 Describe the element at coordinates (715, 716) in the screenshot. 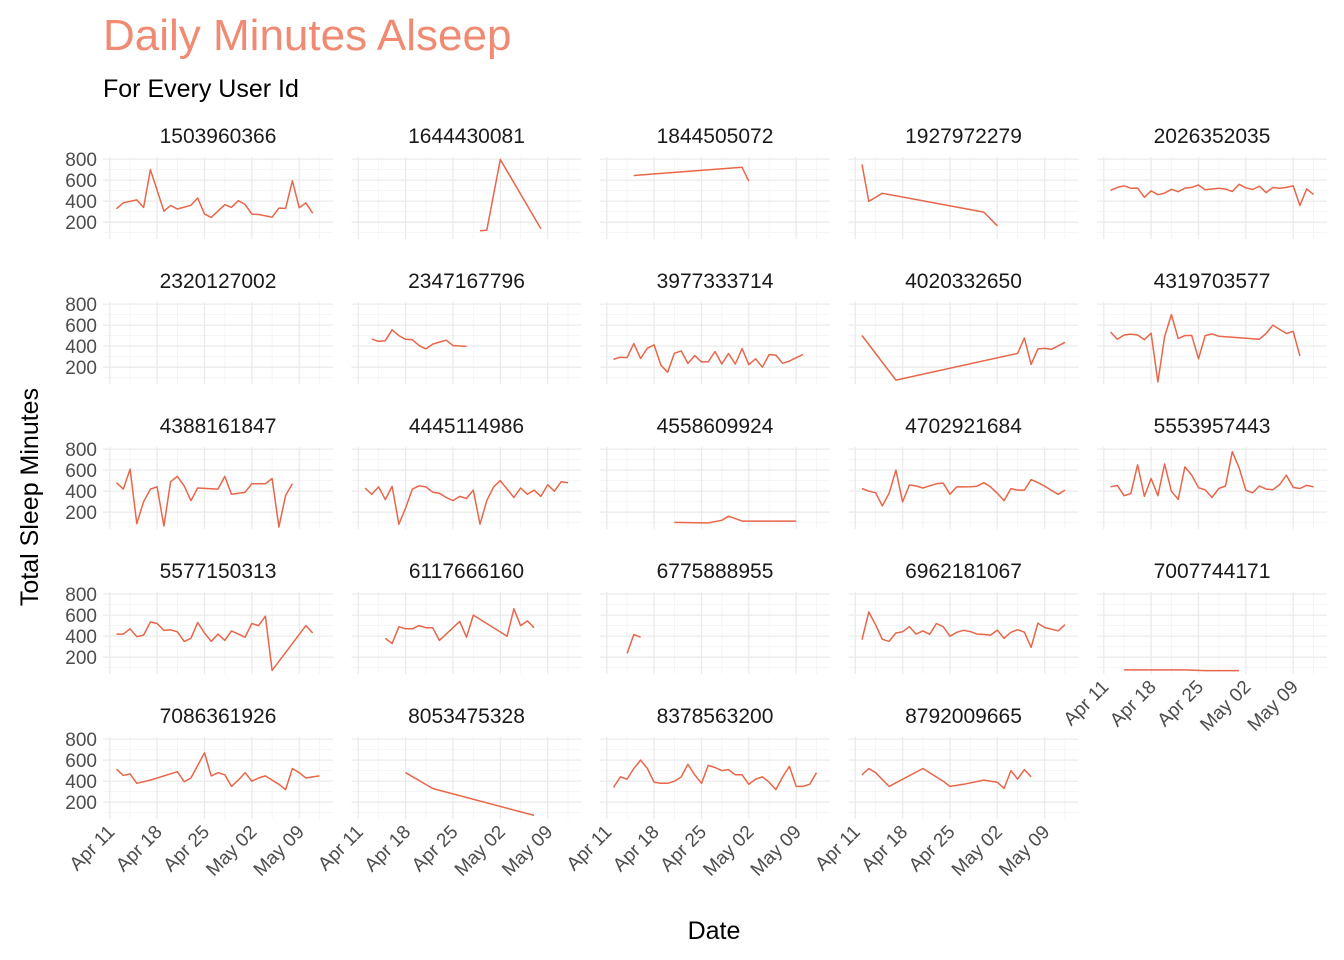

I see `facet-strip-label: 8378563200` at that location.